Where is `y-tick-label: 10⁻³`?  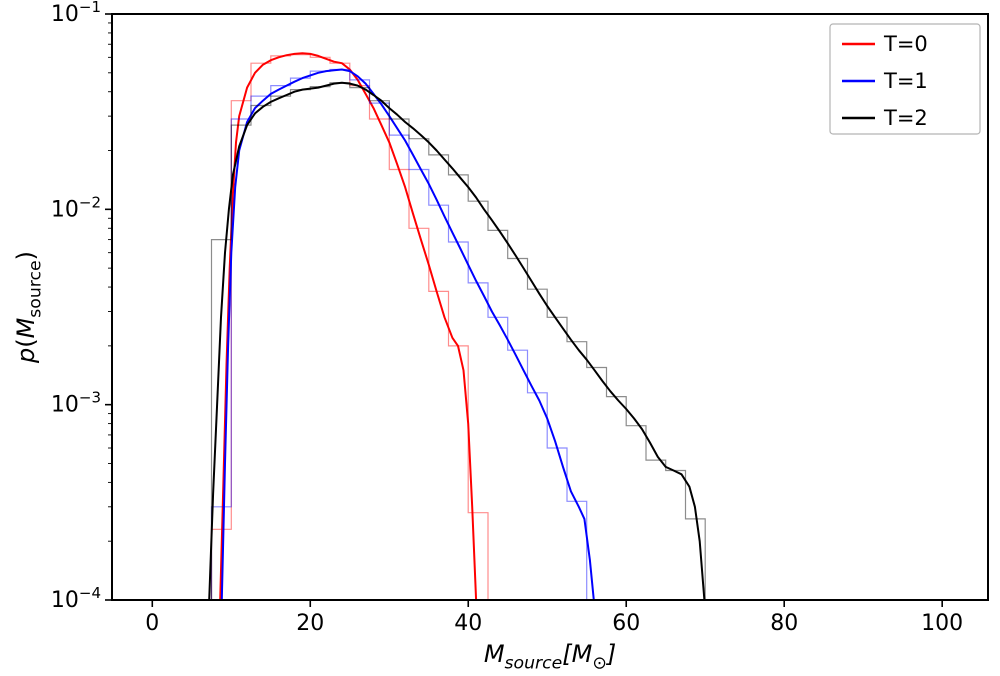
y-tick-label: 10⁻³ is located at coordinates (76, 403).